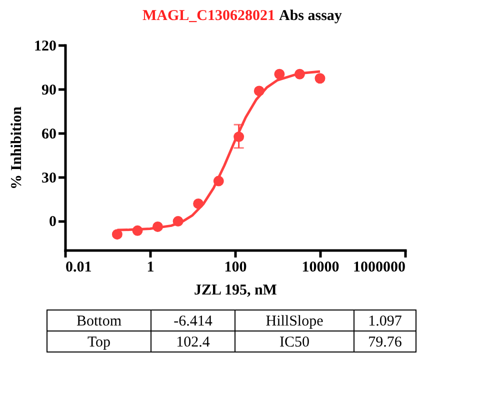 This screenshot has width=500, height=420. Describe the element at coordinates (321, 268) in the screenshot. I see `x-tick-label: 10000` at that location.